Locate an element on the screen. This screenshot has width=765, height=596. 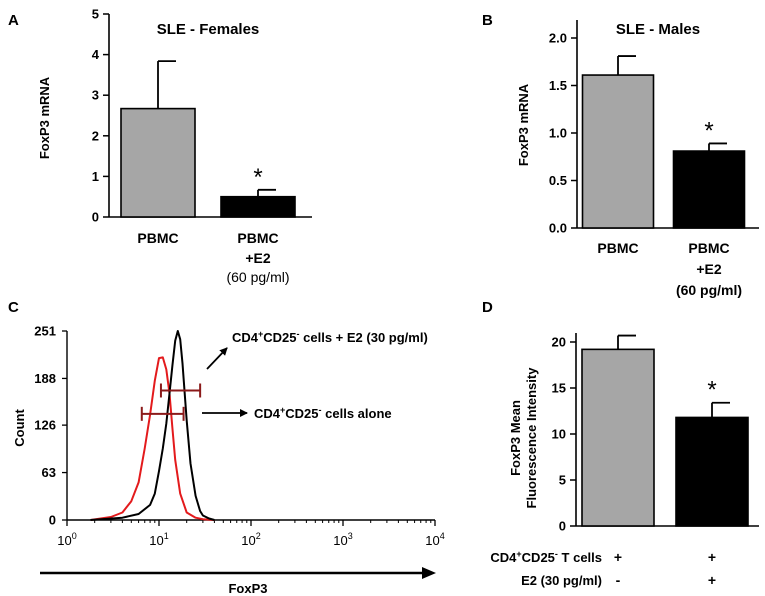
panel-d-marks: * is located at coordinates (659, 430).